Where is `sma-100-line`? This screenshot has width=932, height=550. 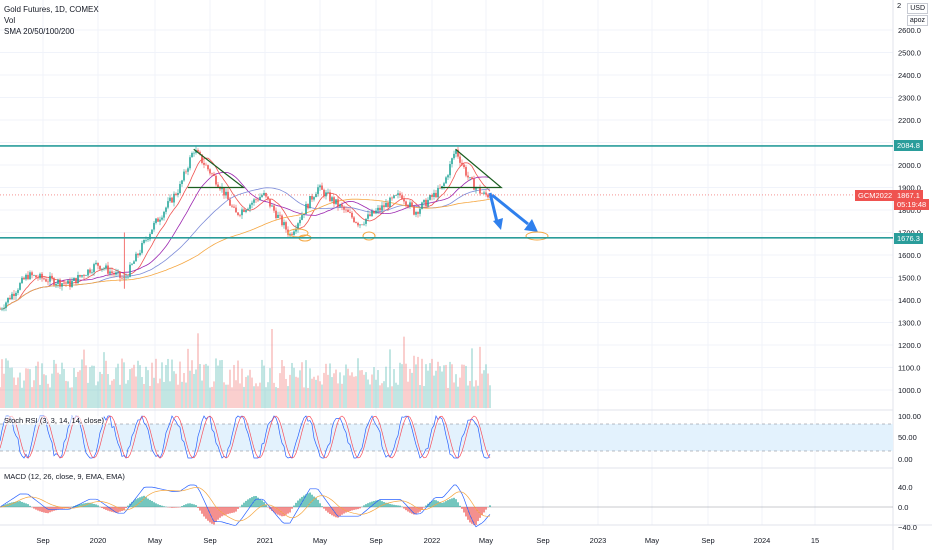
sma-100-line is located at coordinates (245, 248).